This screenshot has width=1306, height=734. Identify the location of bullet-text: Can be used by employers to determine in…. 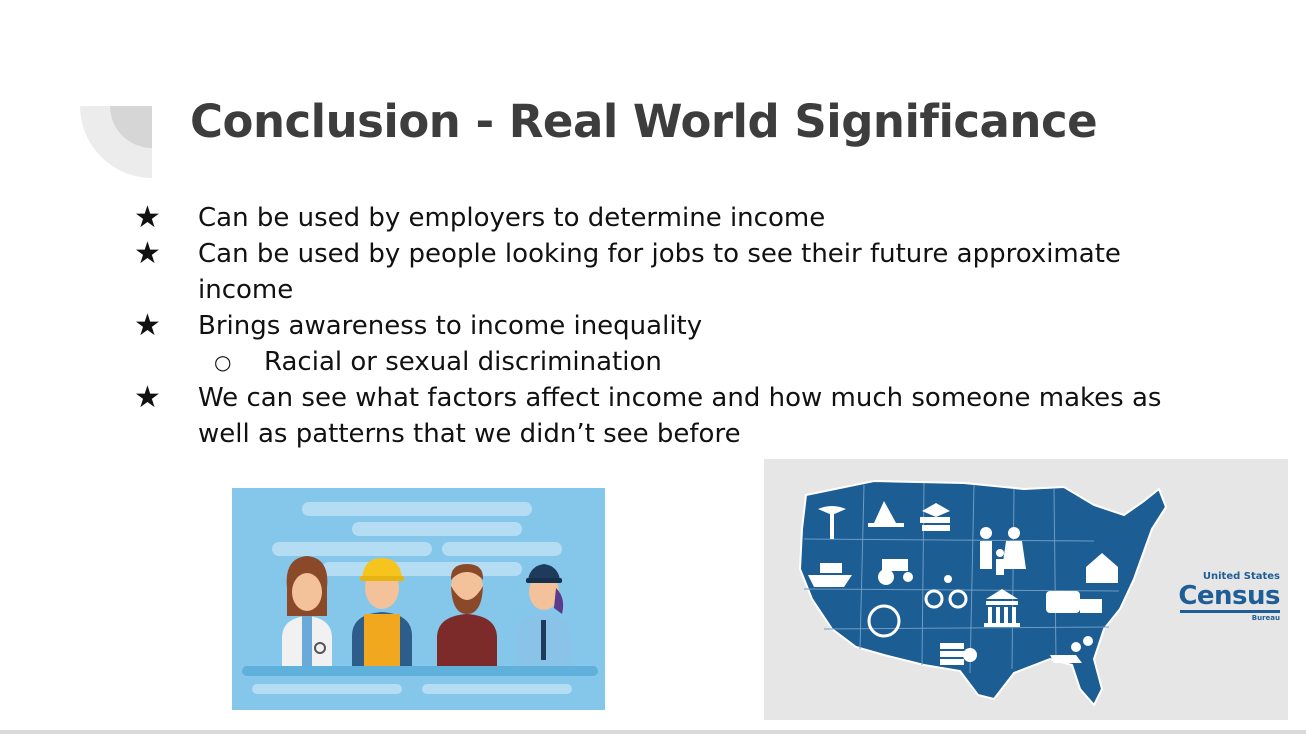
(512, 218).